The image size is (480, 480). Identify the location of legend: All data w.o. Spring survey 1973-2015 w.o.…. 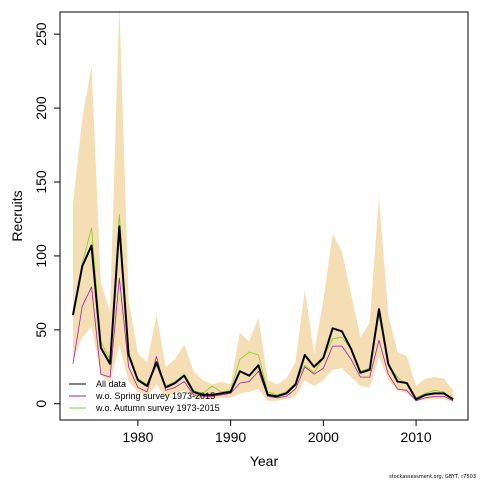
(144, 396).